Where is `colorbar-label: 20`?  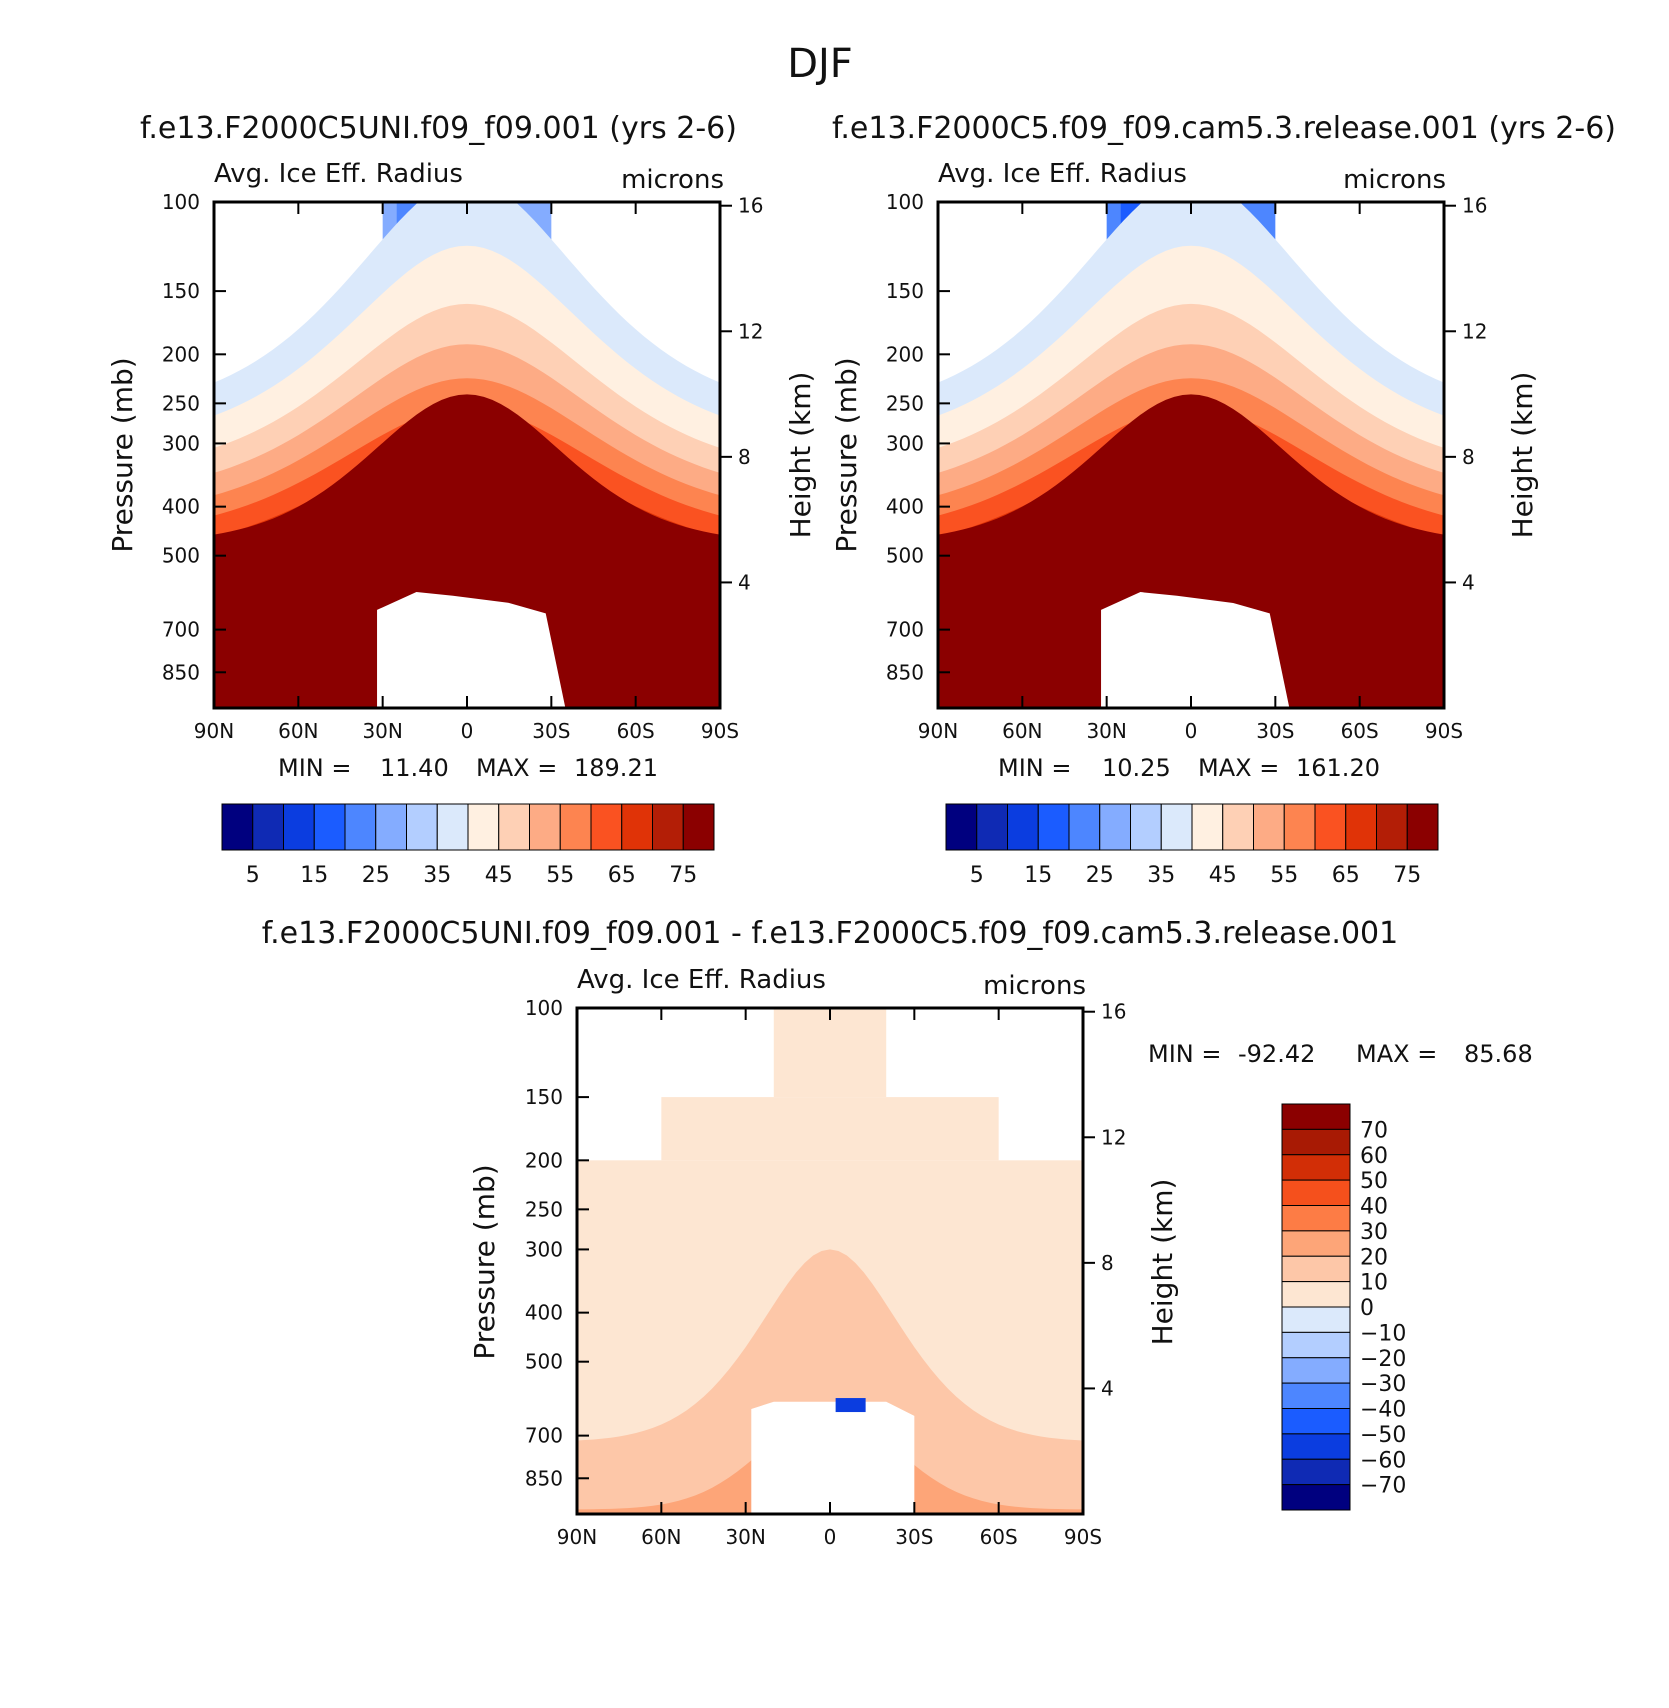 colorbar-label: 20 is located at coordinates (1374, 1257).